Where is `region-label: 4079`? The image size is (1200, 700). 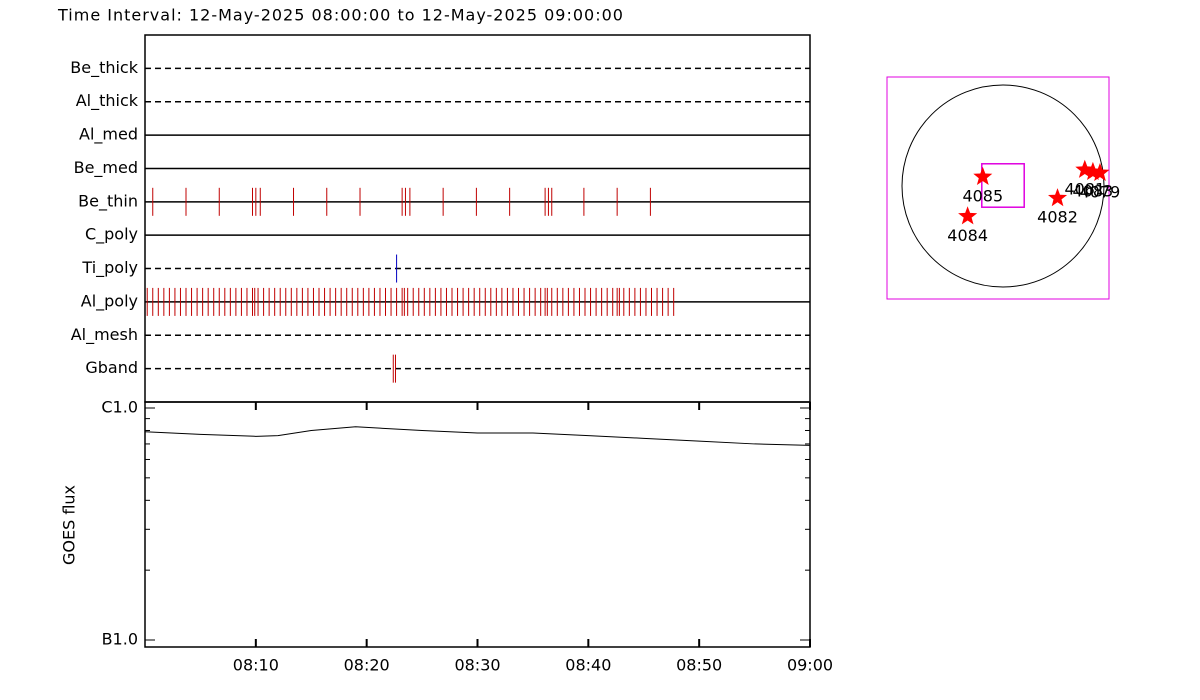 region-label: 4079 is located at coordinates (1100, 191).